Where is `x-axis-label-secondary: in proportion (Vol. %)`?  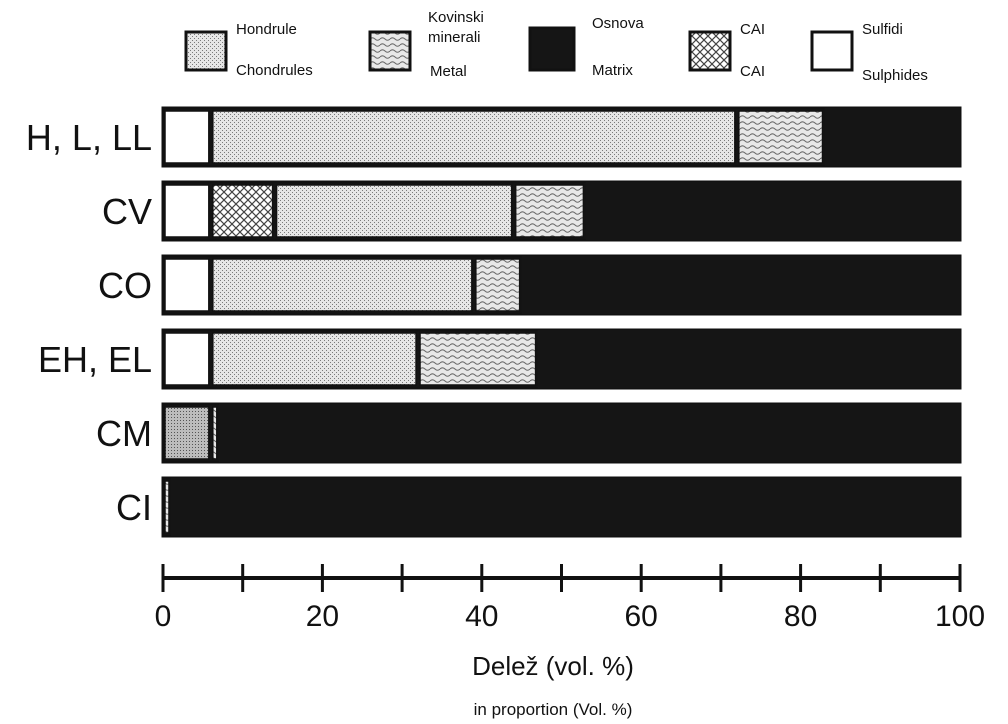
x-axis-label-secondary: in proportion (Vol. %) is located at coordinates (553, 709).